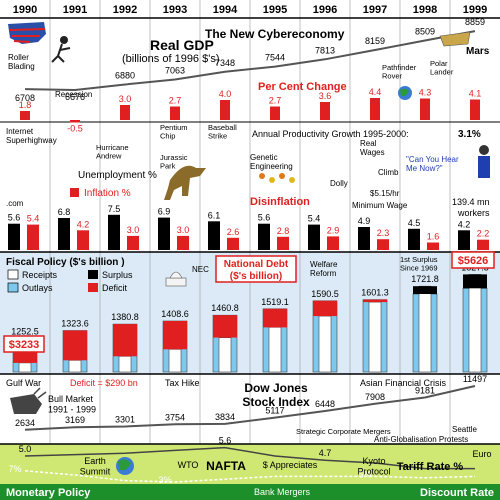  Describe the element at coordinates (188, 465) in the screenshot. I see `wto-label: WTO` at that location.